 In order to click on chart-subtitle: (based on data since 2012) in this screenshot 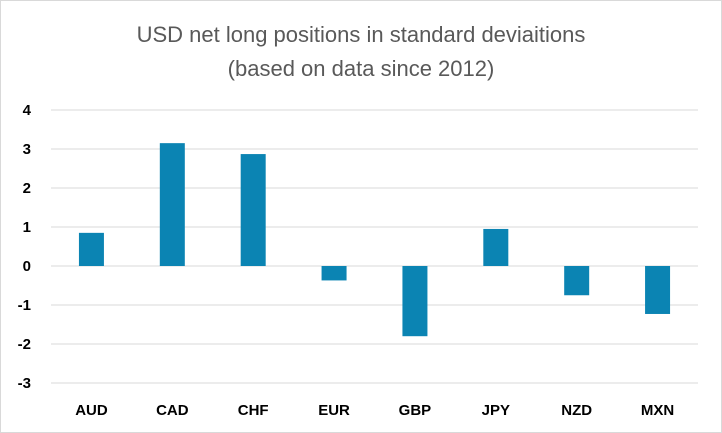, I will do `click(361, 68)`.